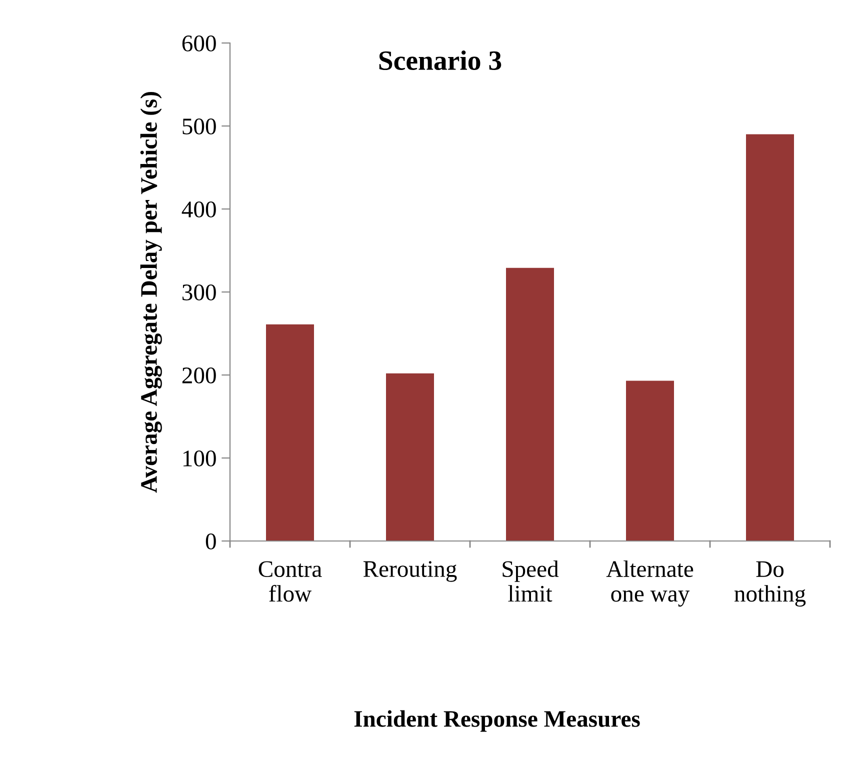 This screenshot has width=861, height=758. Describe the element at coordinates (440, 60) in the screenshot. I see `chart-title: Scenario 3` at that location.